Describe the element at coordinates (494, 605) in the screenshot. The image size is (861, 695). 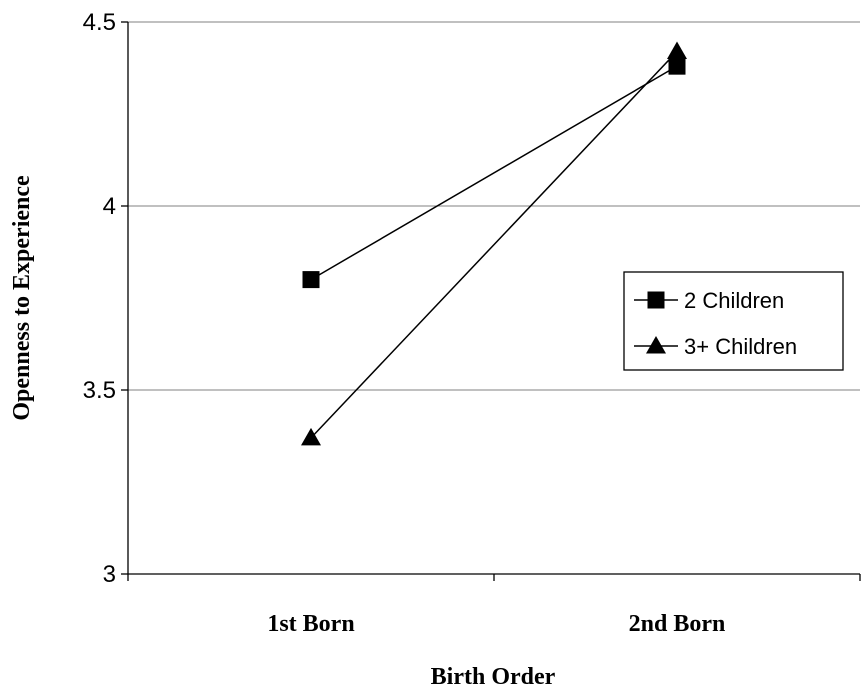
I see `x-ticks: 1st Born 2nd Born` at that location.